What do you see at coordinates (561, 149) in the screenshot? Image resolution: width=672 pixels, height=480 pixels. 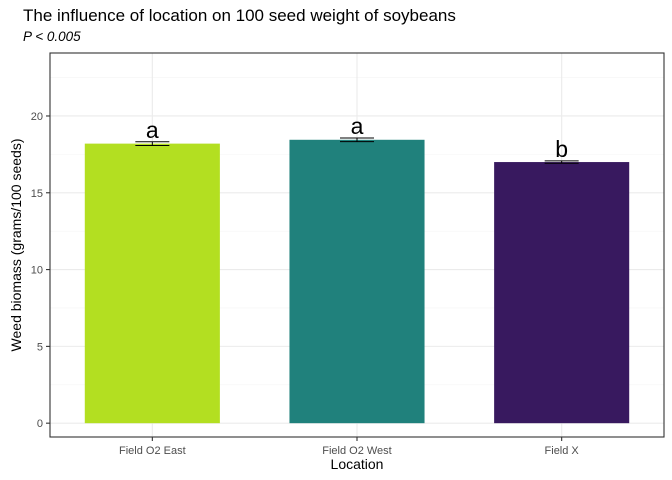 I see `significance-letter-3: b` at bounding box center [561, 149].